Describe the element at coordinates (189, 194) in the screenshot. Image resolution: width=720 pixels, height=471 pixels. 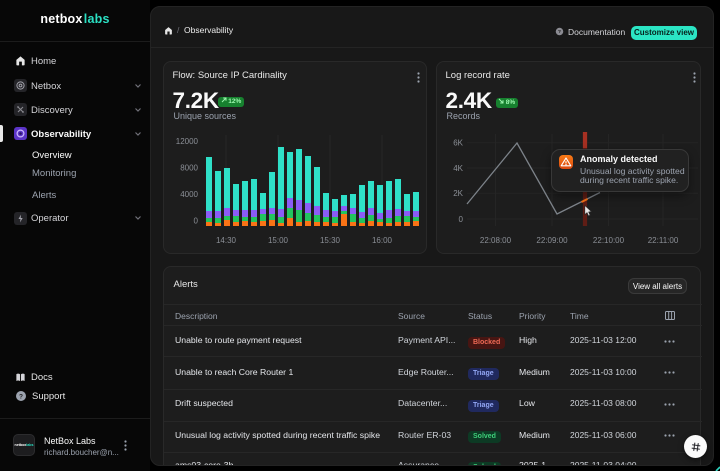
I see `svg-text: 4000` at that location.